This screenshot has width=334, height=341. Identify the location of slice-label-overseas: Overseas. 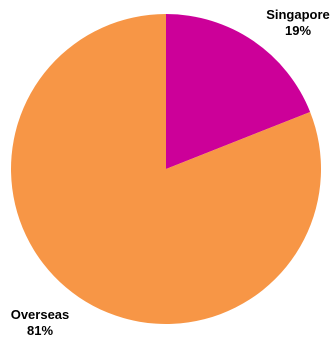
(40, 314).